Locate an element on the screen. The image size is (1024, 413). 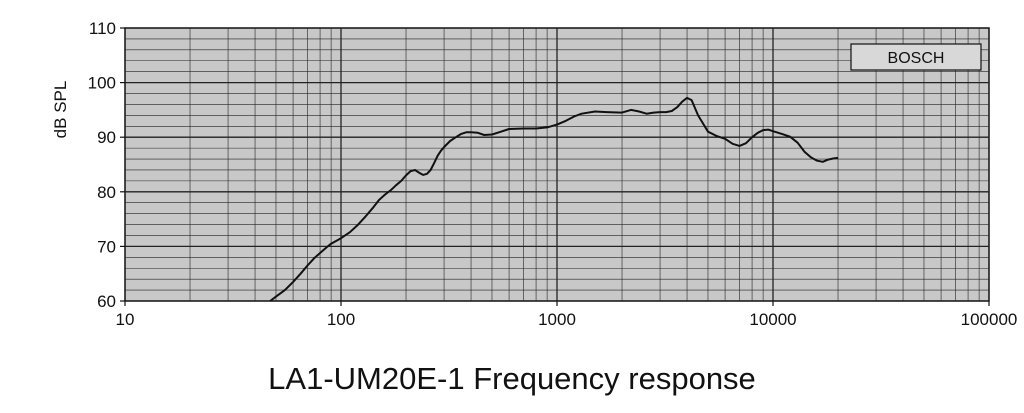
y-tick-label: 80 is located at coordinates (106, 192).